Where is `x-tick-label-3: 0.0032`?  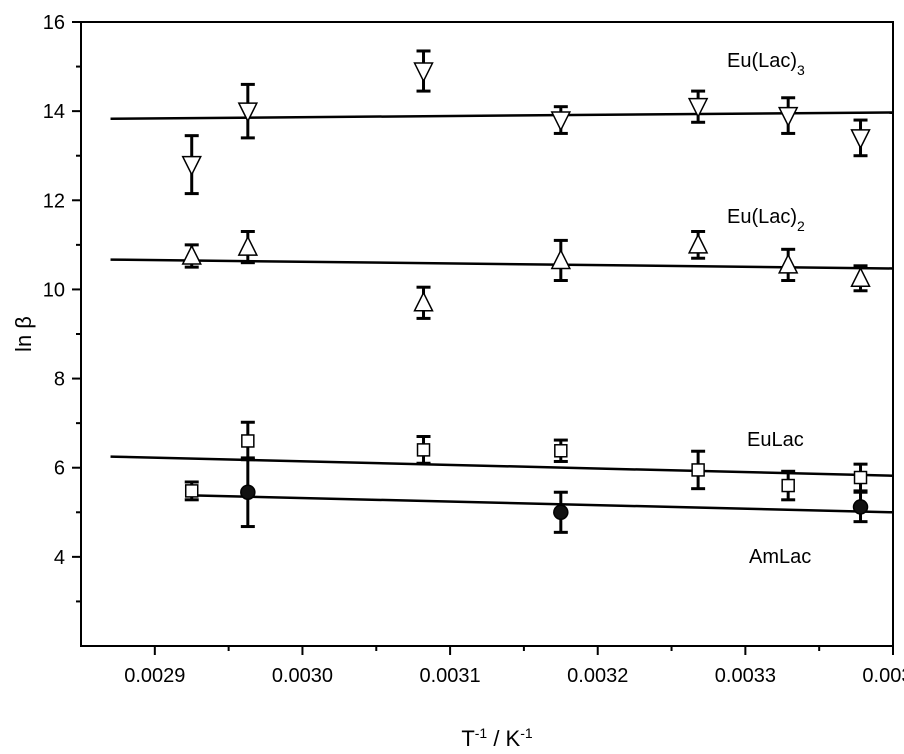
x-tick-label-3: 0.0032 is located at coordinates (597, 676).